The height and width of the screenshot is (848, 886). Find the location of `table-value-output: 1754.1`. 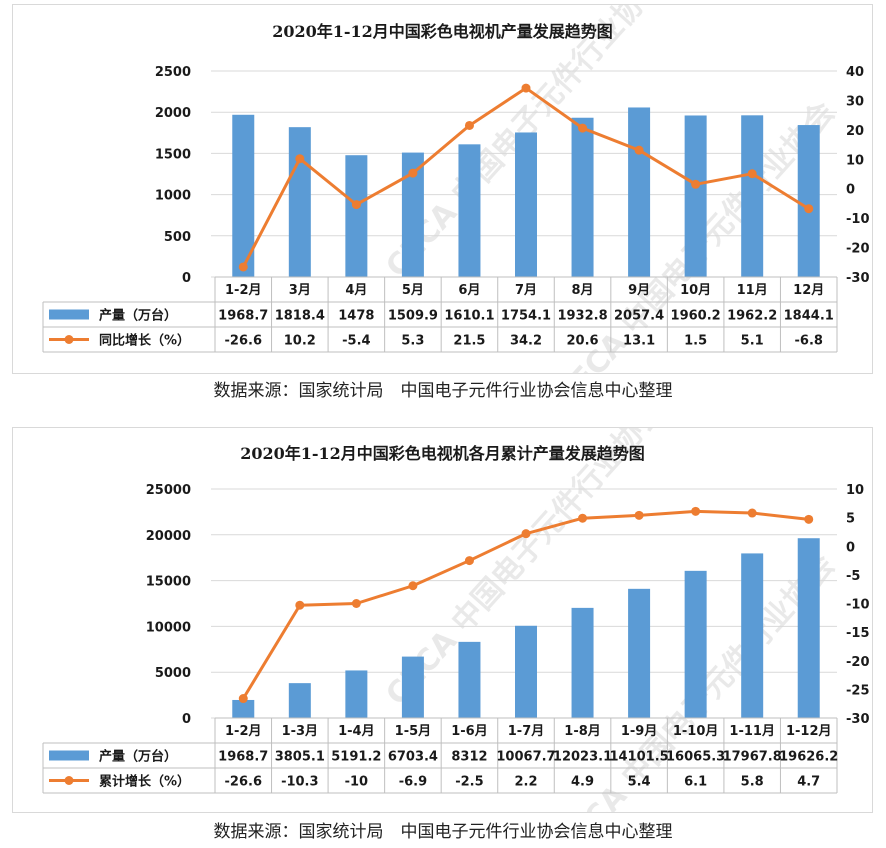

table-value-output: 1754.1 is located at coordinates (526, 316).